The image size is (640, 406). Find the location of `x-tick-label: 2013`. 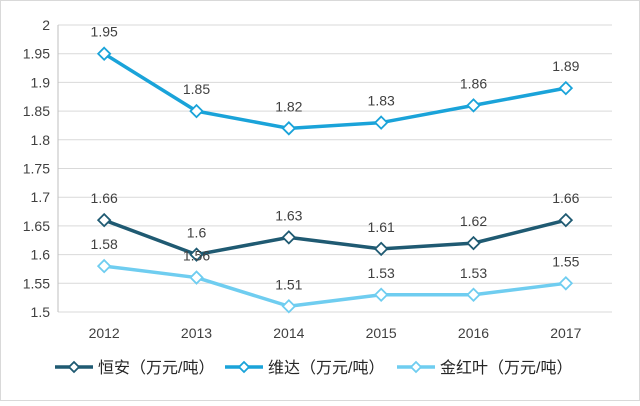

x-tick-label: 2013 is located at coordinates (196, 333).